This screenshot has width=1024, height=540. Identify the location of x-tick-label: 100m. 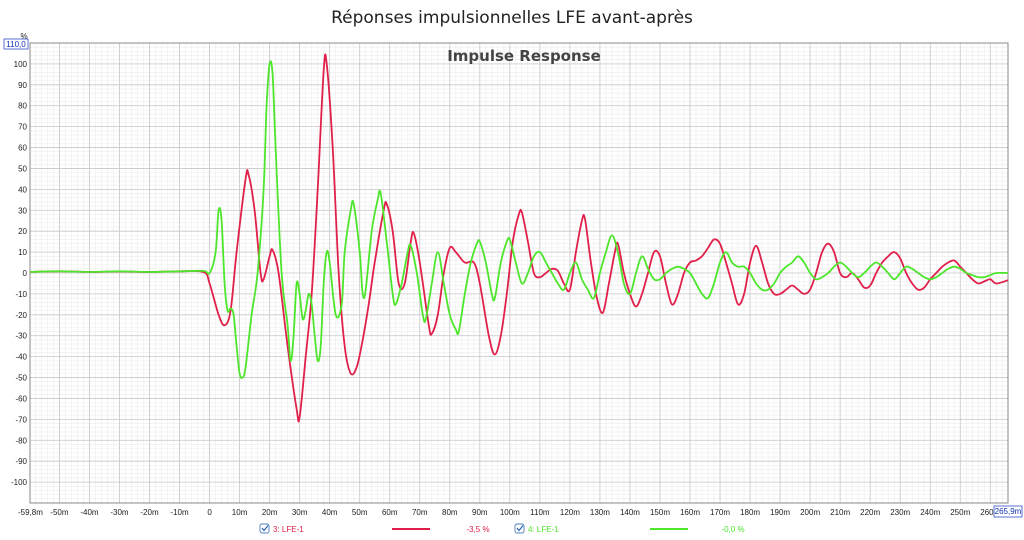
(510, 512).